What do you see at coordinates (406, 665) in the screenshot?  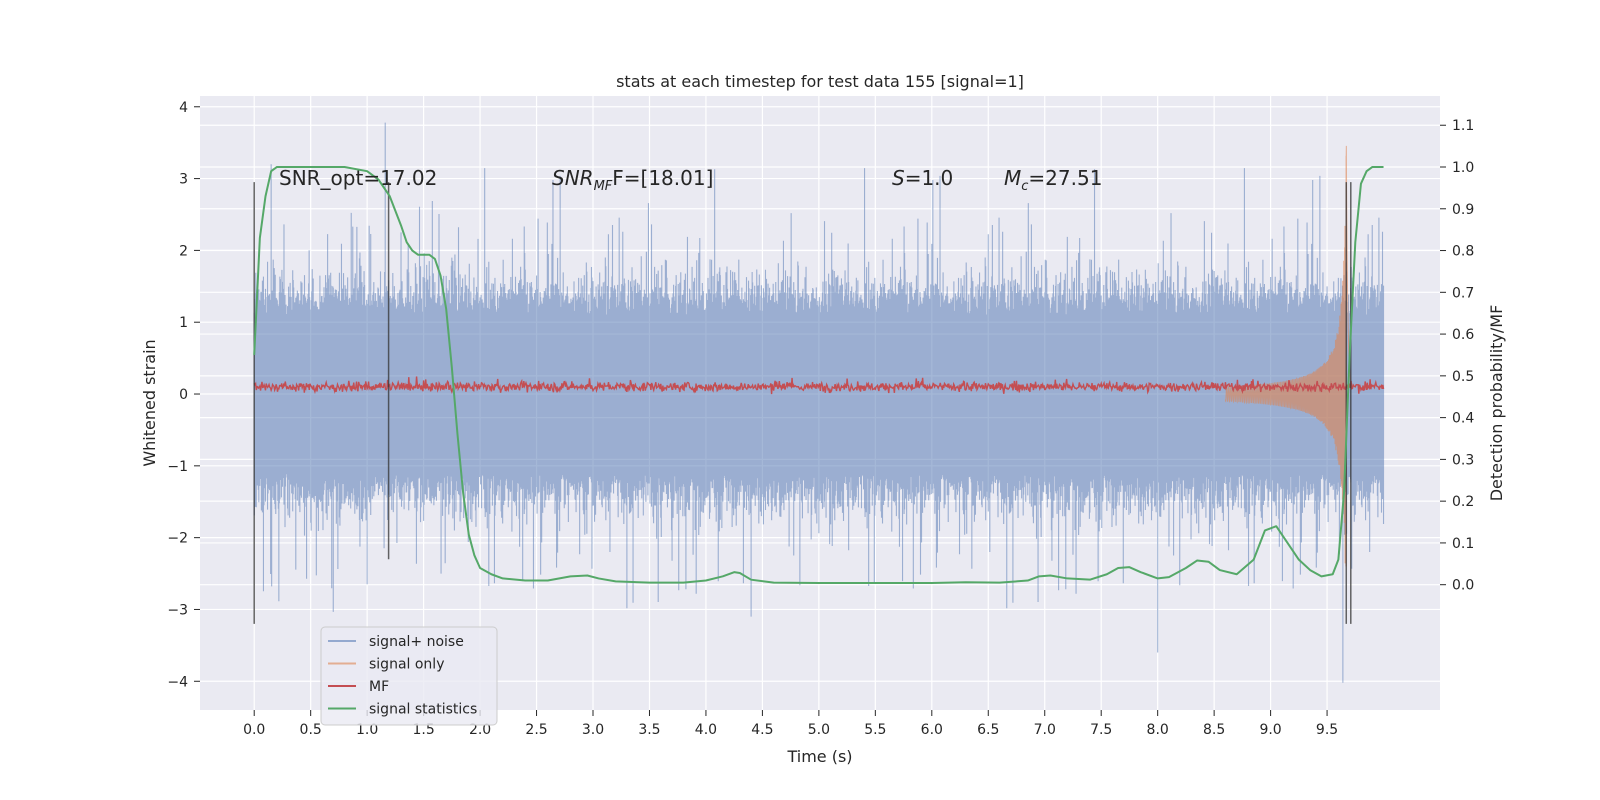 I see `legend-label: signal only` at bounding box center [406, 665].